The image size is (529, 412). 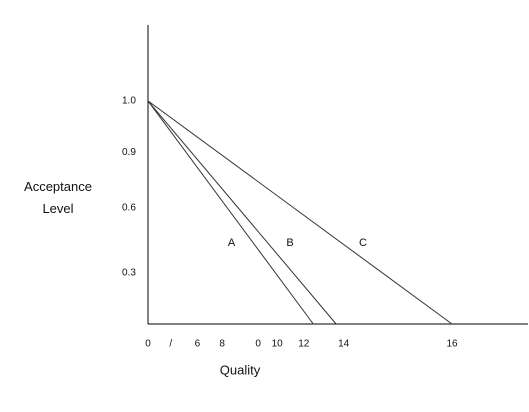 What do you see at coordinates (129, 272) in the screenshot?
I see `y-tick-label: 0.3` at bounding box center [129, 272].